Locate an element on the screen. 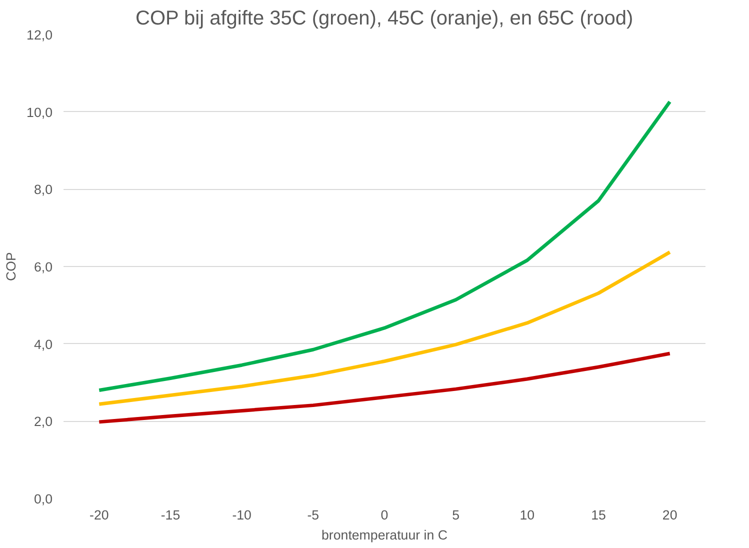 This screenshot has height=548, width=749. chart-title: COP bij afgifte 35C (groen), 45C (oranje), en 65C (rood) is located at coordinates (384, 19).